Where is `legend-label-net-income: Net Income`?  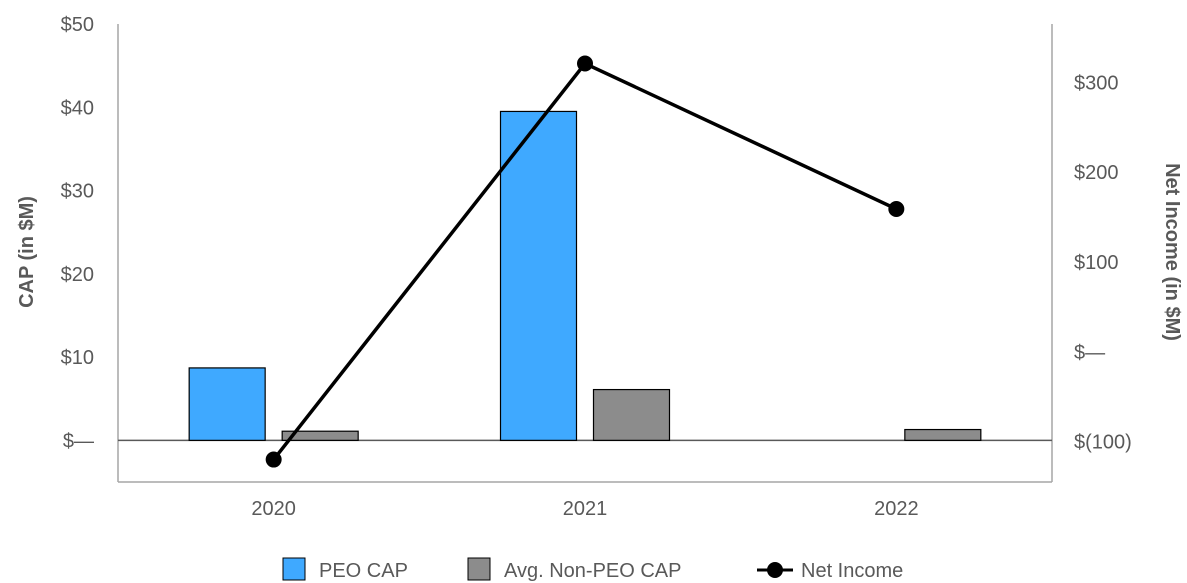 legend-label-net-income: Net Income is located at coordinates (852, 571).